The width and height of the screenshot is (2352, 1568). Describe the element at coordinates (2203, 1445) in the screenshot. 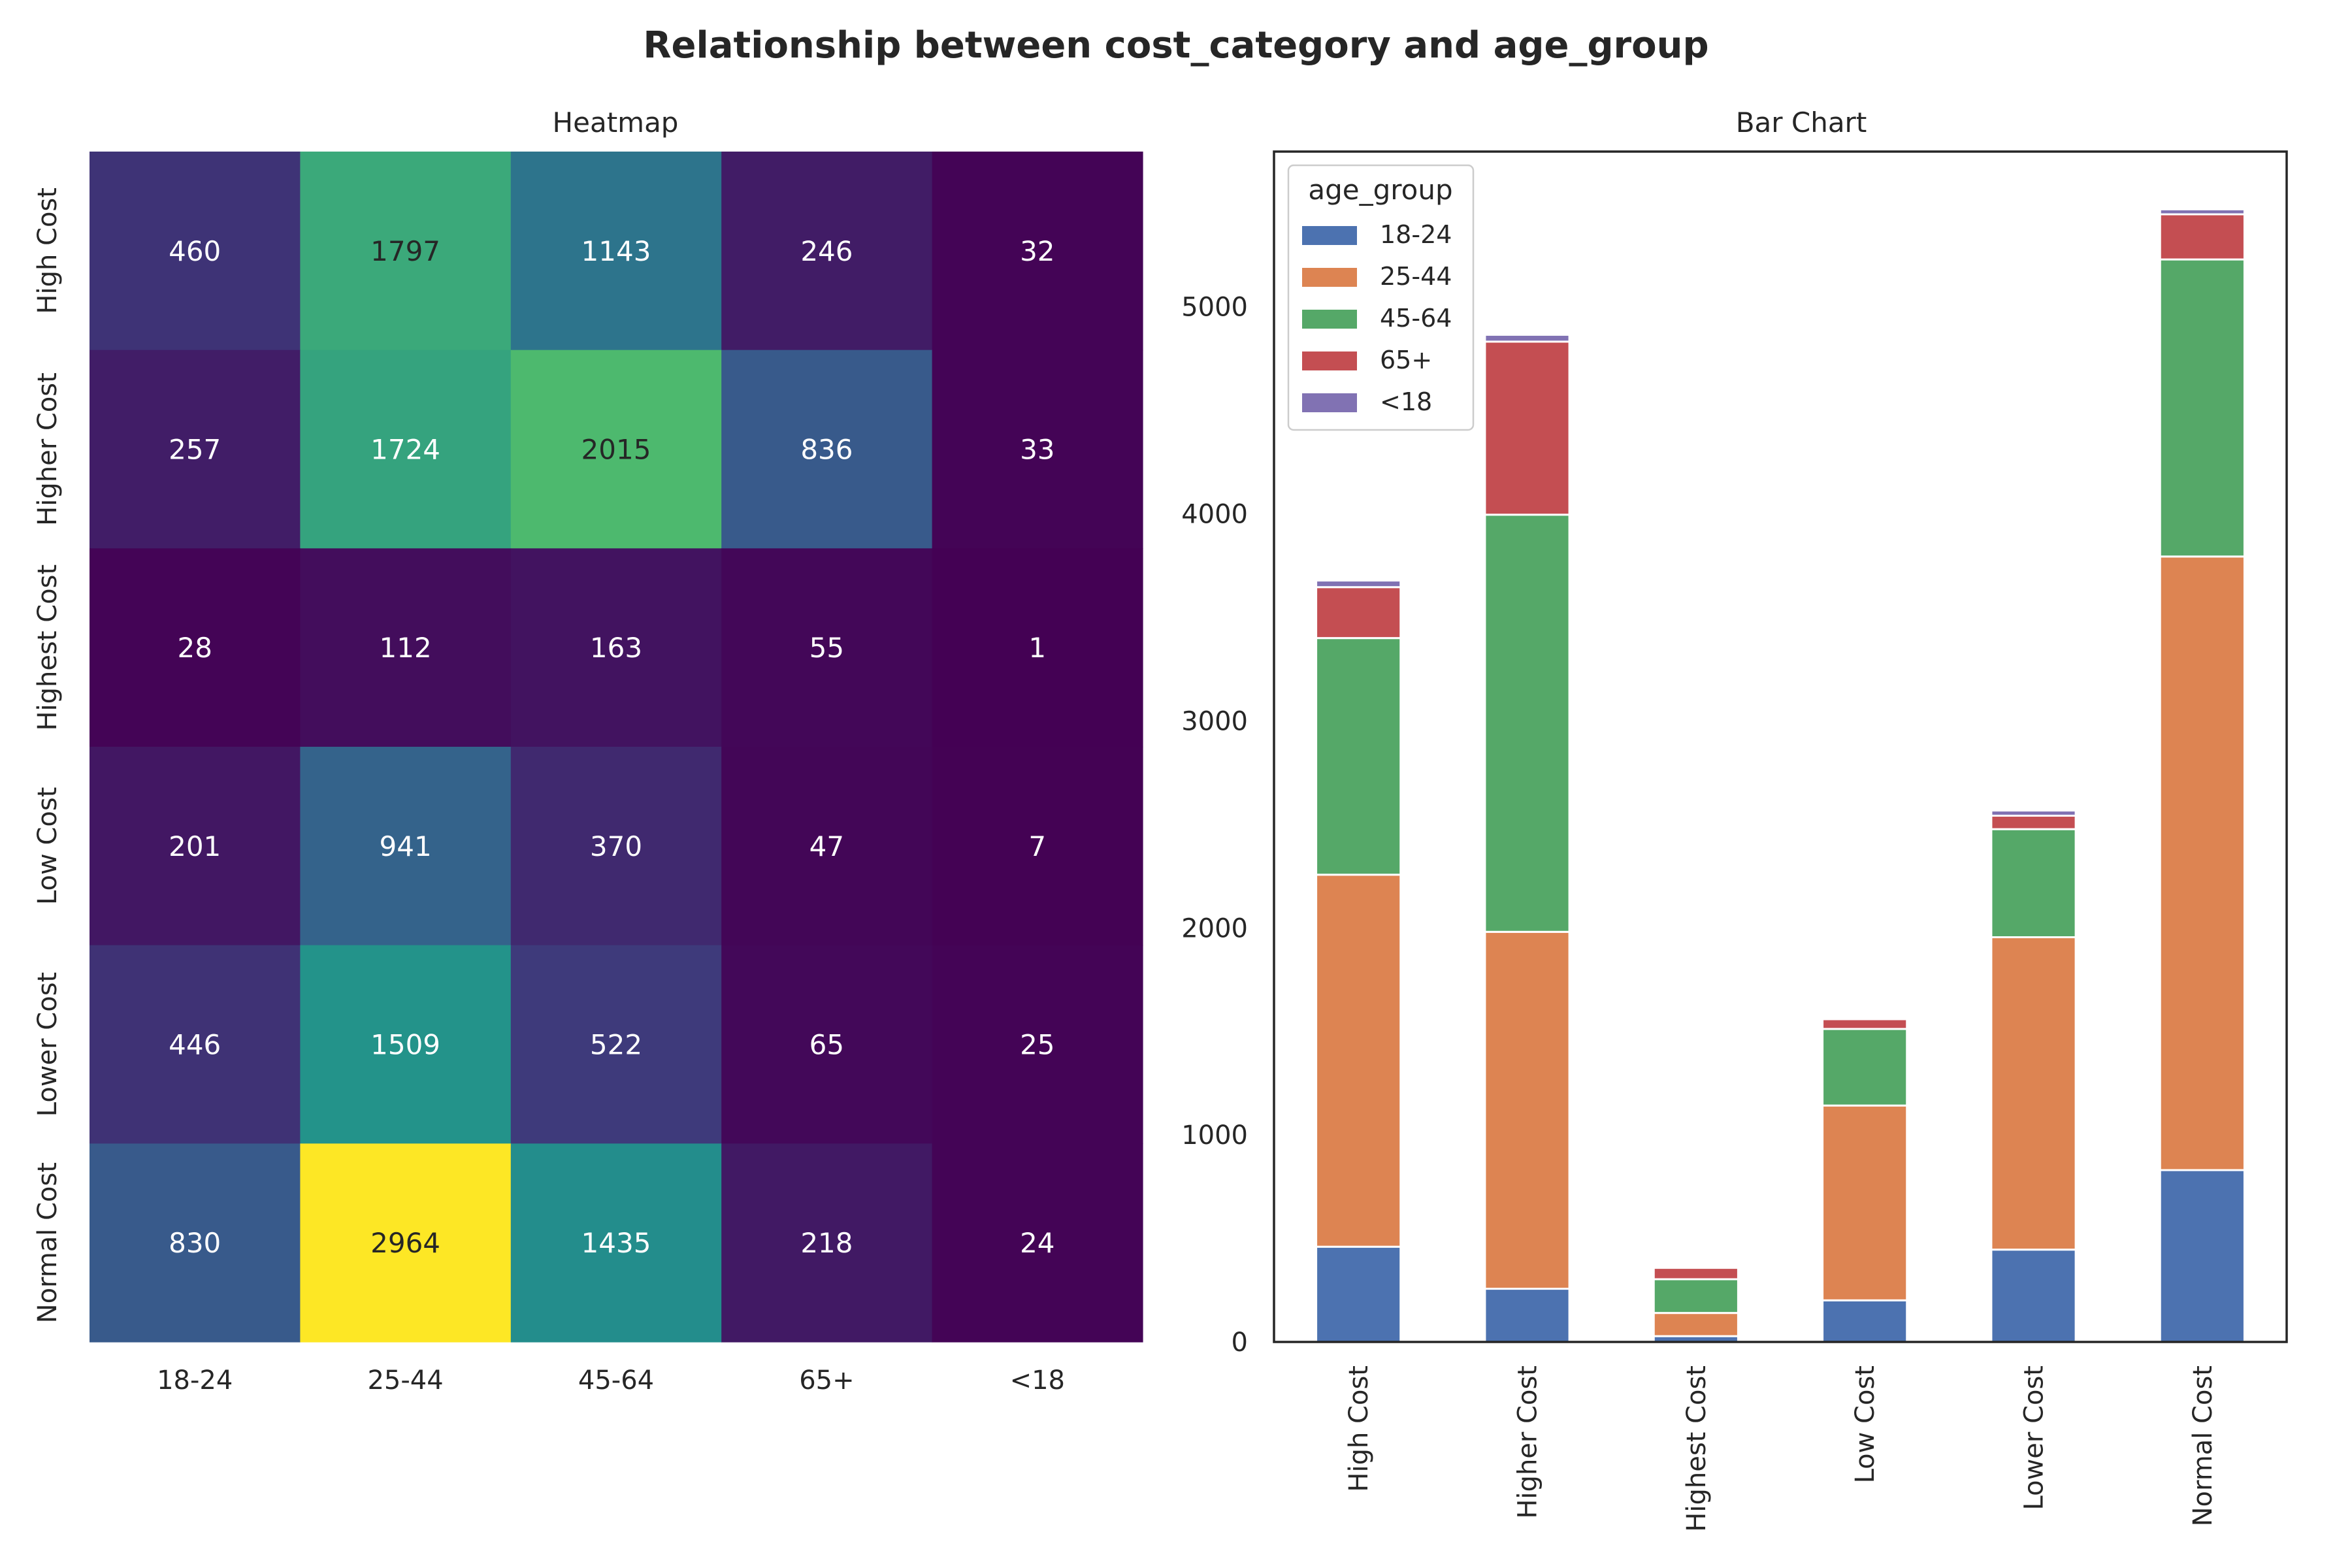

I see `bar-chart-x-tick-label: Normal Cost` at that location.